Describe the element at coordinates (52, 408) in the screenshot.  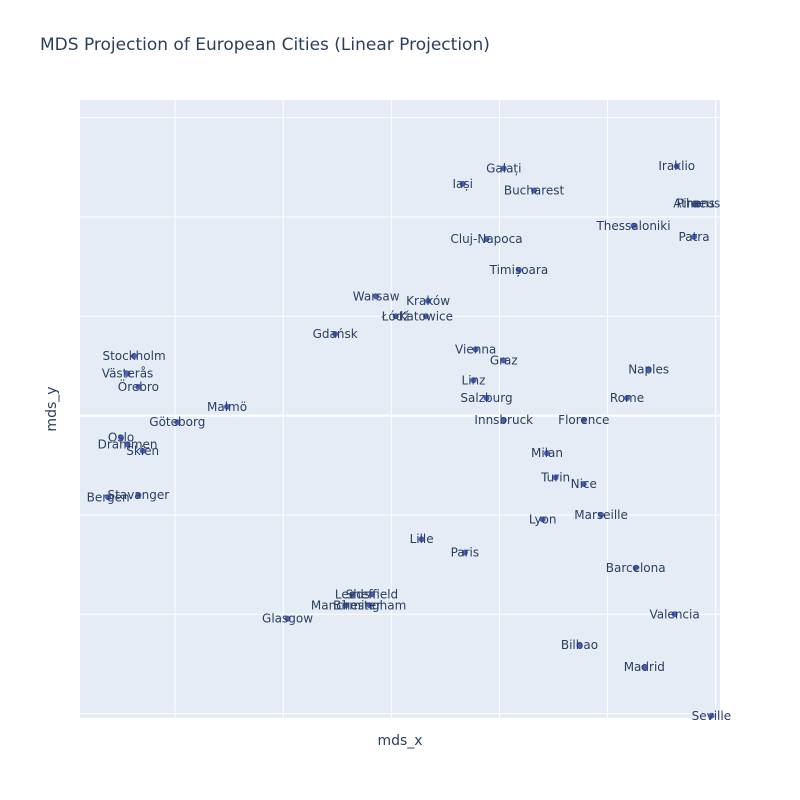
I see `y-axis-title: mds_y` at that location.